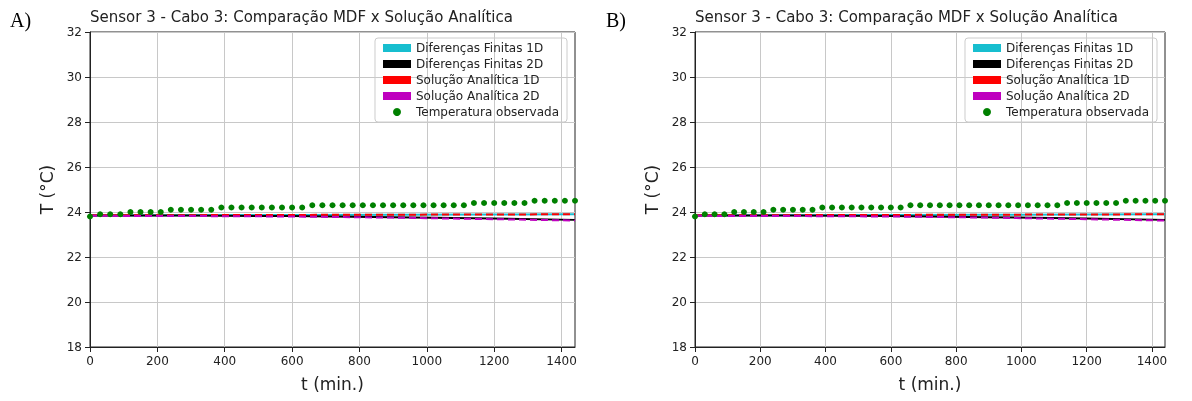 The image size is (1192, 401). Describe the element at coordinates (74, 167) in the screenshot. I see `y-tick-label: 26` at that location.